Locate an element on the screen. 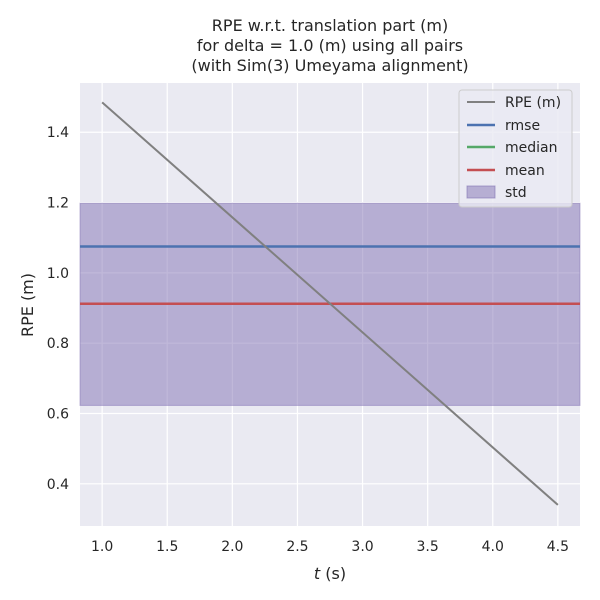 The height and width of the screenshot is (600, 600). x-tick-labels: 1.0 1.5 2.0 2.5 3.0 3.5 4.0 4.5 is located at coordinates (330, 547).